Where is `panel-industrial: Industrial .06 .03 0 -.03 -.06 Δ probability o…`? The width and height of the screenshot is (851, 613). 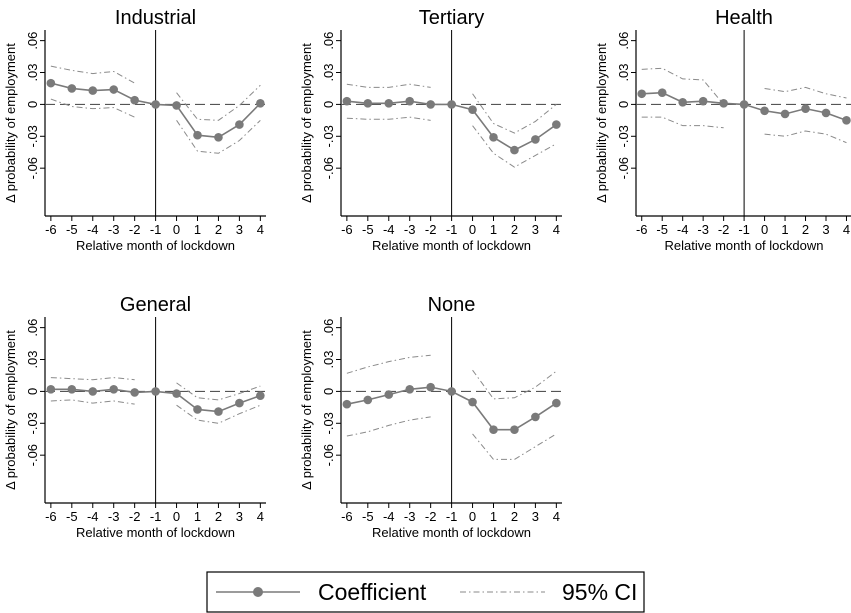
panel-industrial: Industrial .06 .03 0 -.03 -.06 Δ probability o… is located at coordinates (134, 130).